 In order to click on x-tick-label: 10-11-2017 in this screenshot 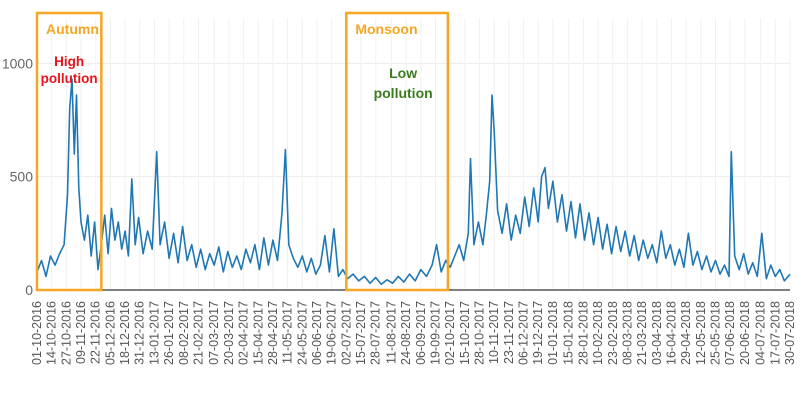, I will do `click(494, 332)`.